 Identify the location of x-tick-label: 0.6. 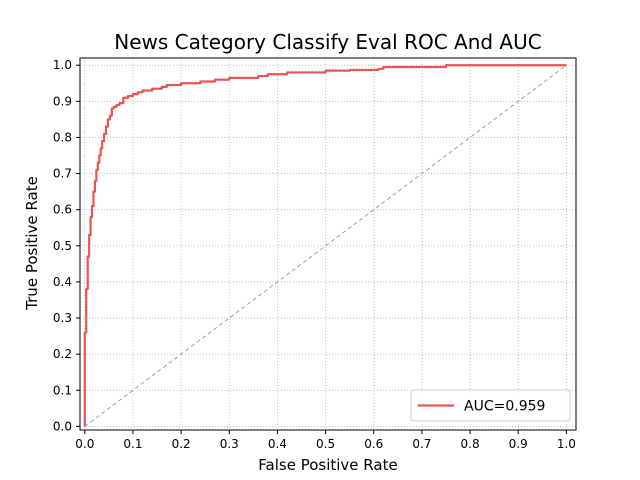
(373, 444).